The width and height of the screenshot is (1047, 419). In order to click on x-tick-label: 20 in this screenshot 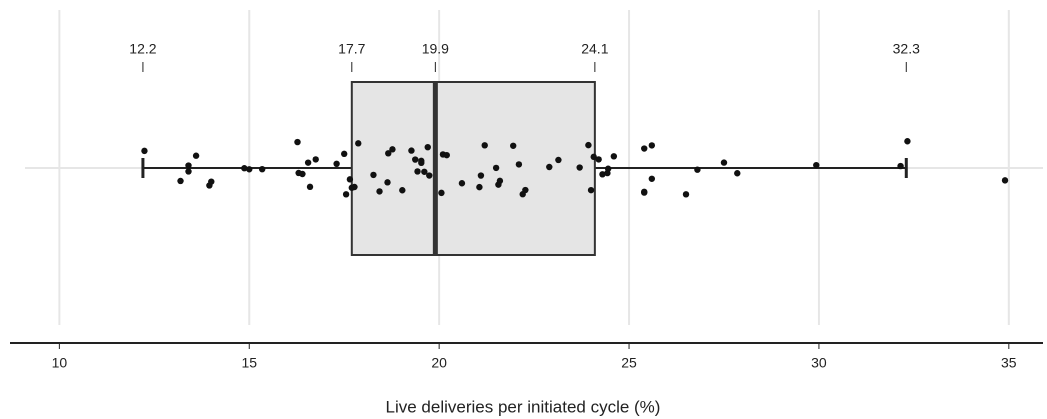, I will do `click(439, 363)`.